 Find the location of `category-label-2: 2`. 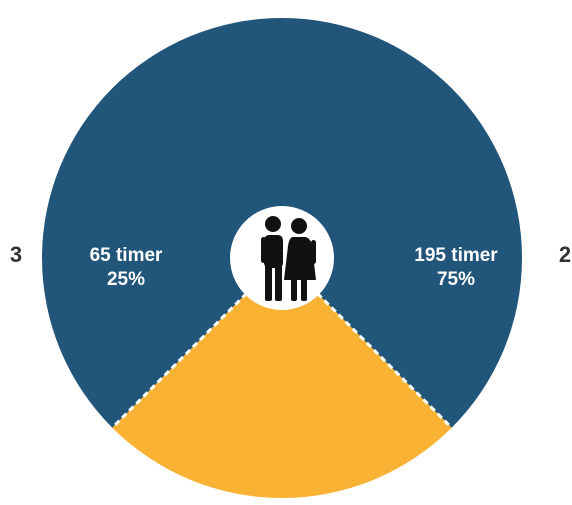

category-label-2: 2 is located at coordinates (565, 254).